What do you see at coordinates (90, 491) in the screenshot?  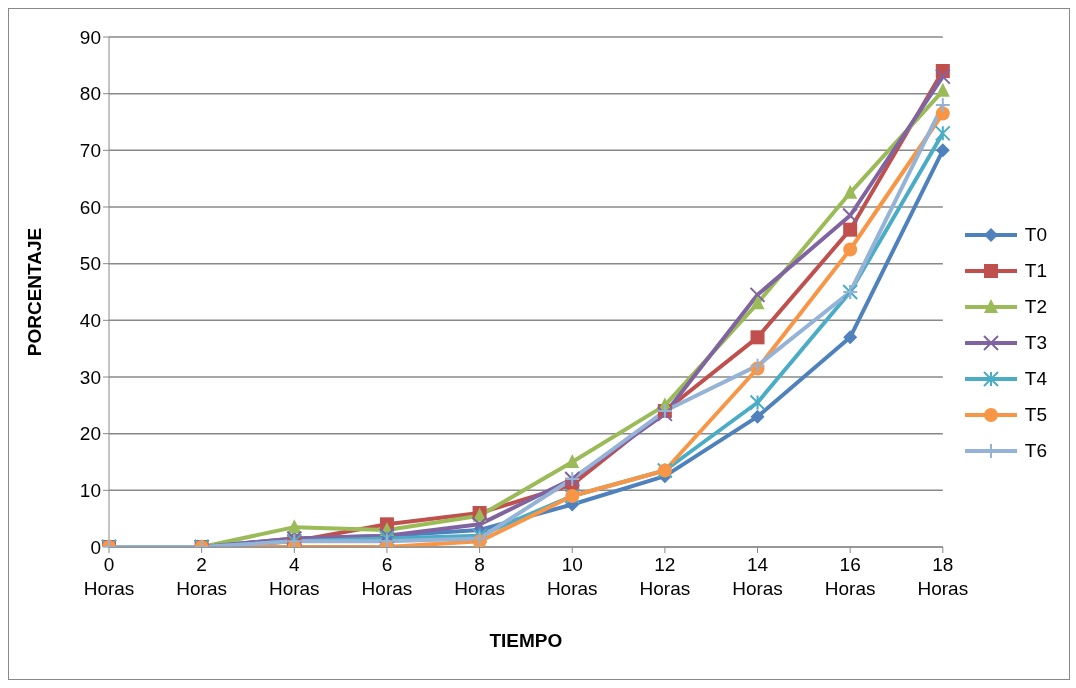 I see `y-tick-label: 10` at bounding box center [90, 491].